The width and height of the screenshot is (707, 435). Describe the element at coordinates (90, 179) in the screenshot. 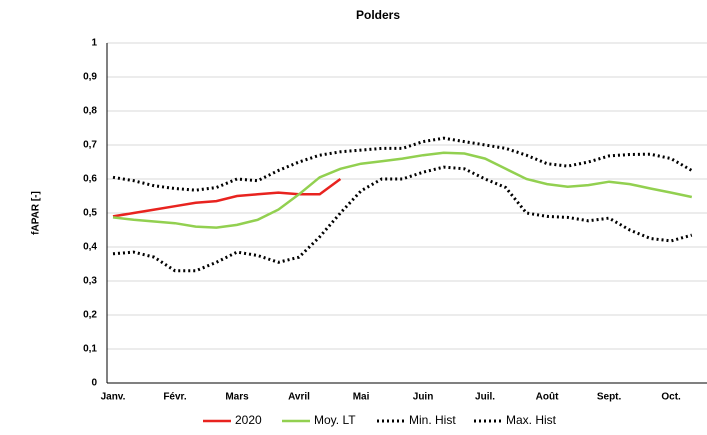

I see `y-tick-label: 0,6` at that location.